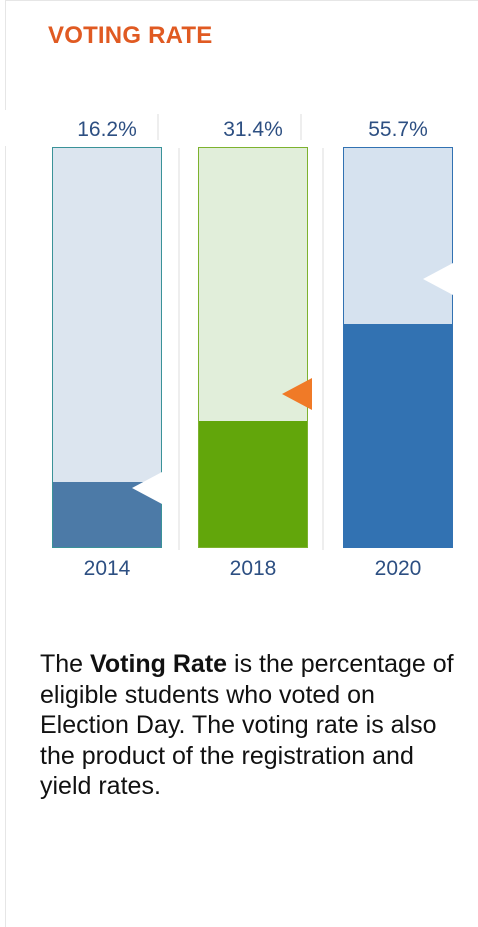 This screenshot has height=927, width=478. I want to click on frame-left-border, so click(5, 463).